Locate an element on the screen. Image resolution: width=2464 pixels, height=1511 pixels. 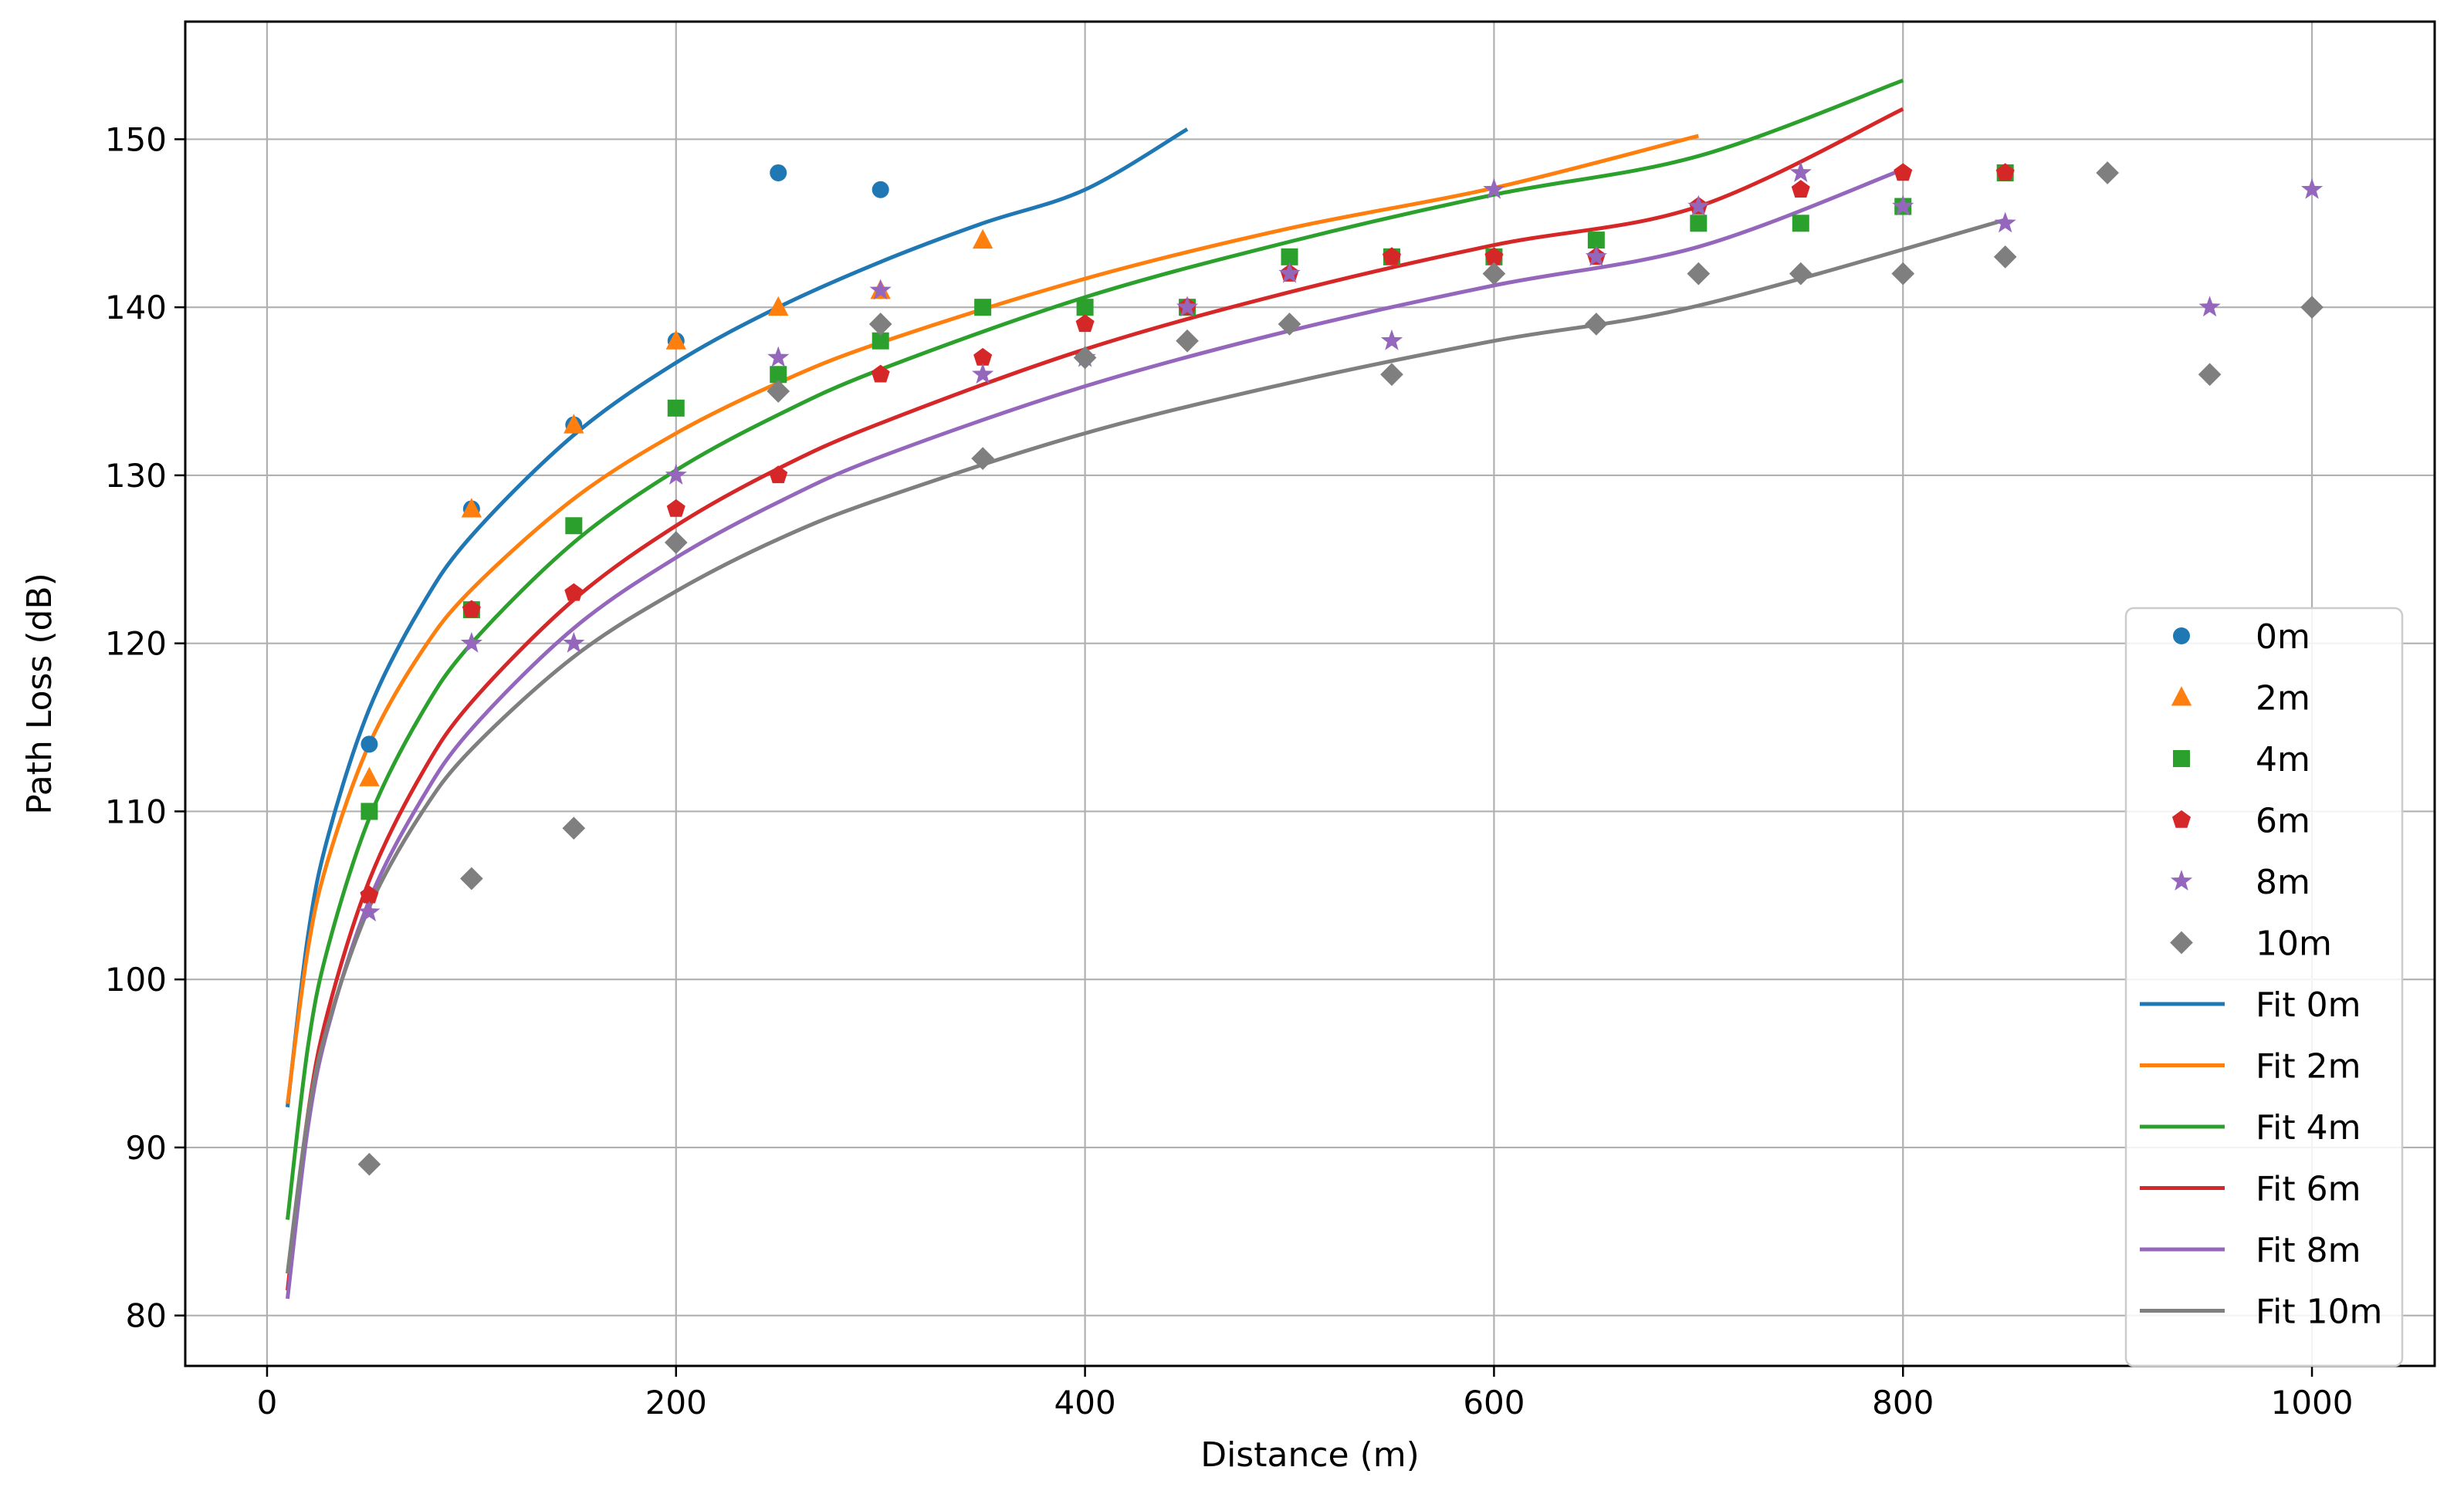
y-tick-label: 110 is located at coordinates (136, 811).